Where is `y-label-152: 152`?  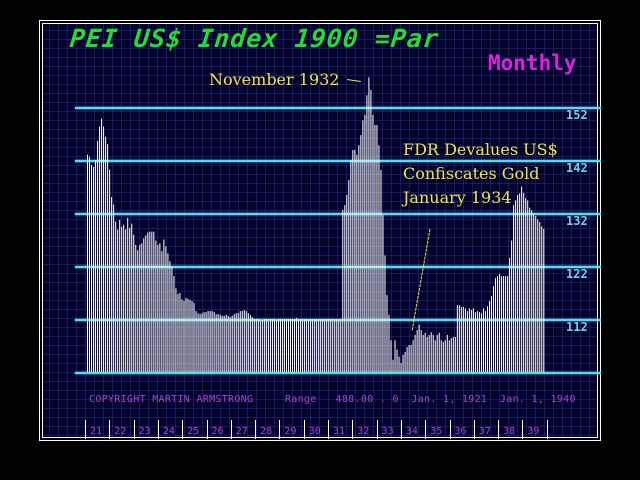
y-label-152: 152 is located at coordinates (577, 115).